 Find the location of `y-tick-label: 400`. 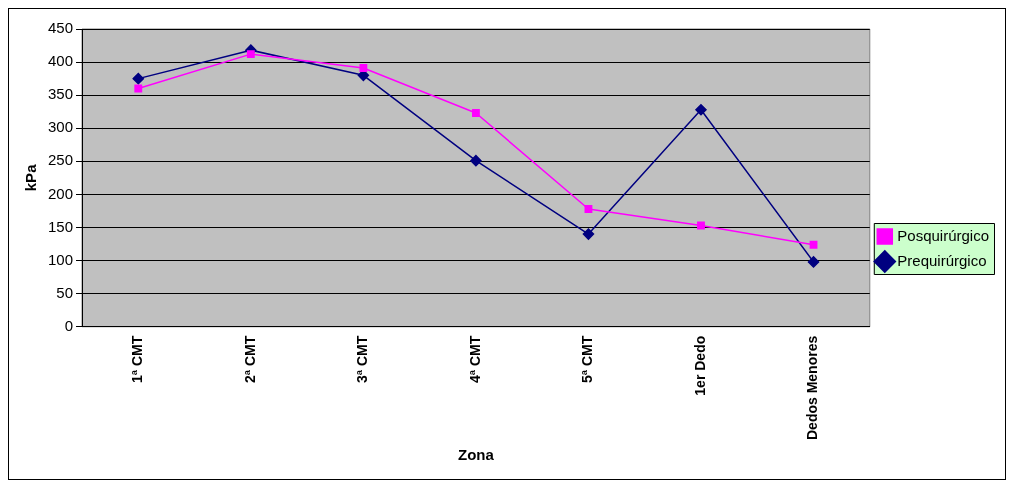

y-tick-label: 400 is located at coordinates (61, 61).